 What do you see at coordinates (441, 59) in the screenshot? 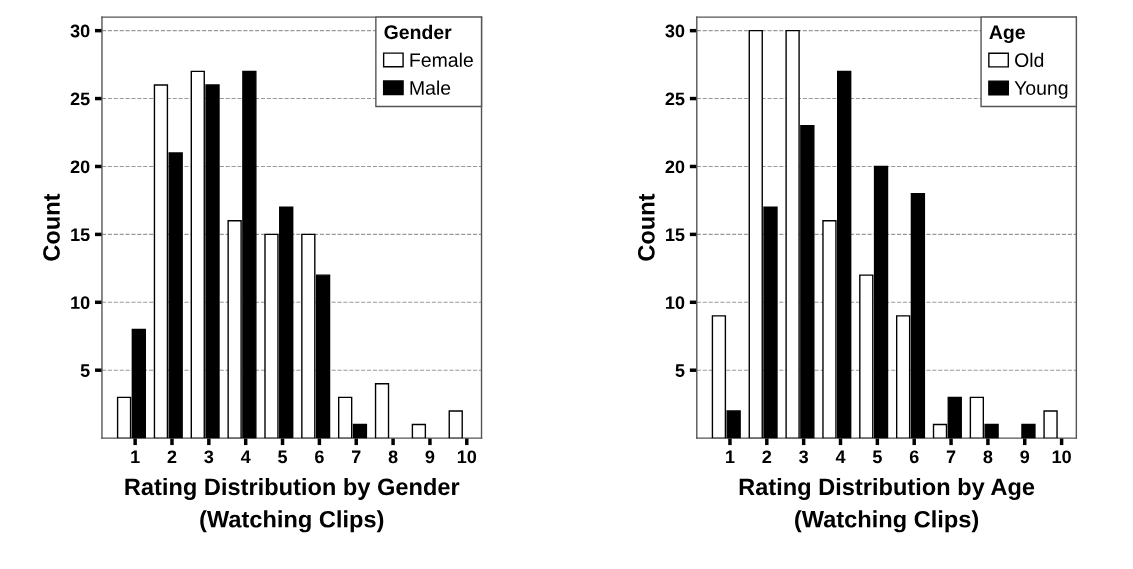
I see `legend-label: Female` at bounding box center [441, 59].